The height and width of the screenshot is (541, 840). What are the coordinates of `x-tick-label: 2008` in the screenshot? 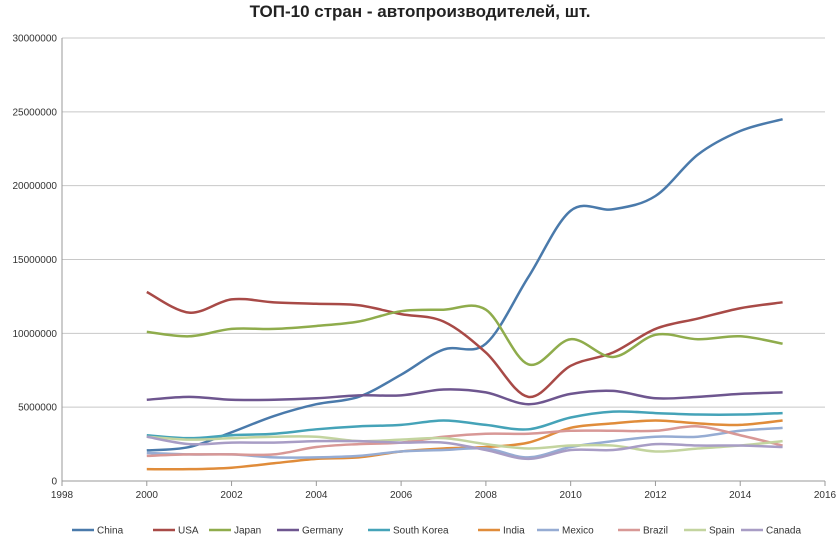 It's located at (486, 495).